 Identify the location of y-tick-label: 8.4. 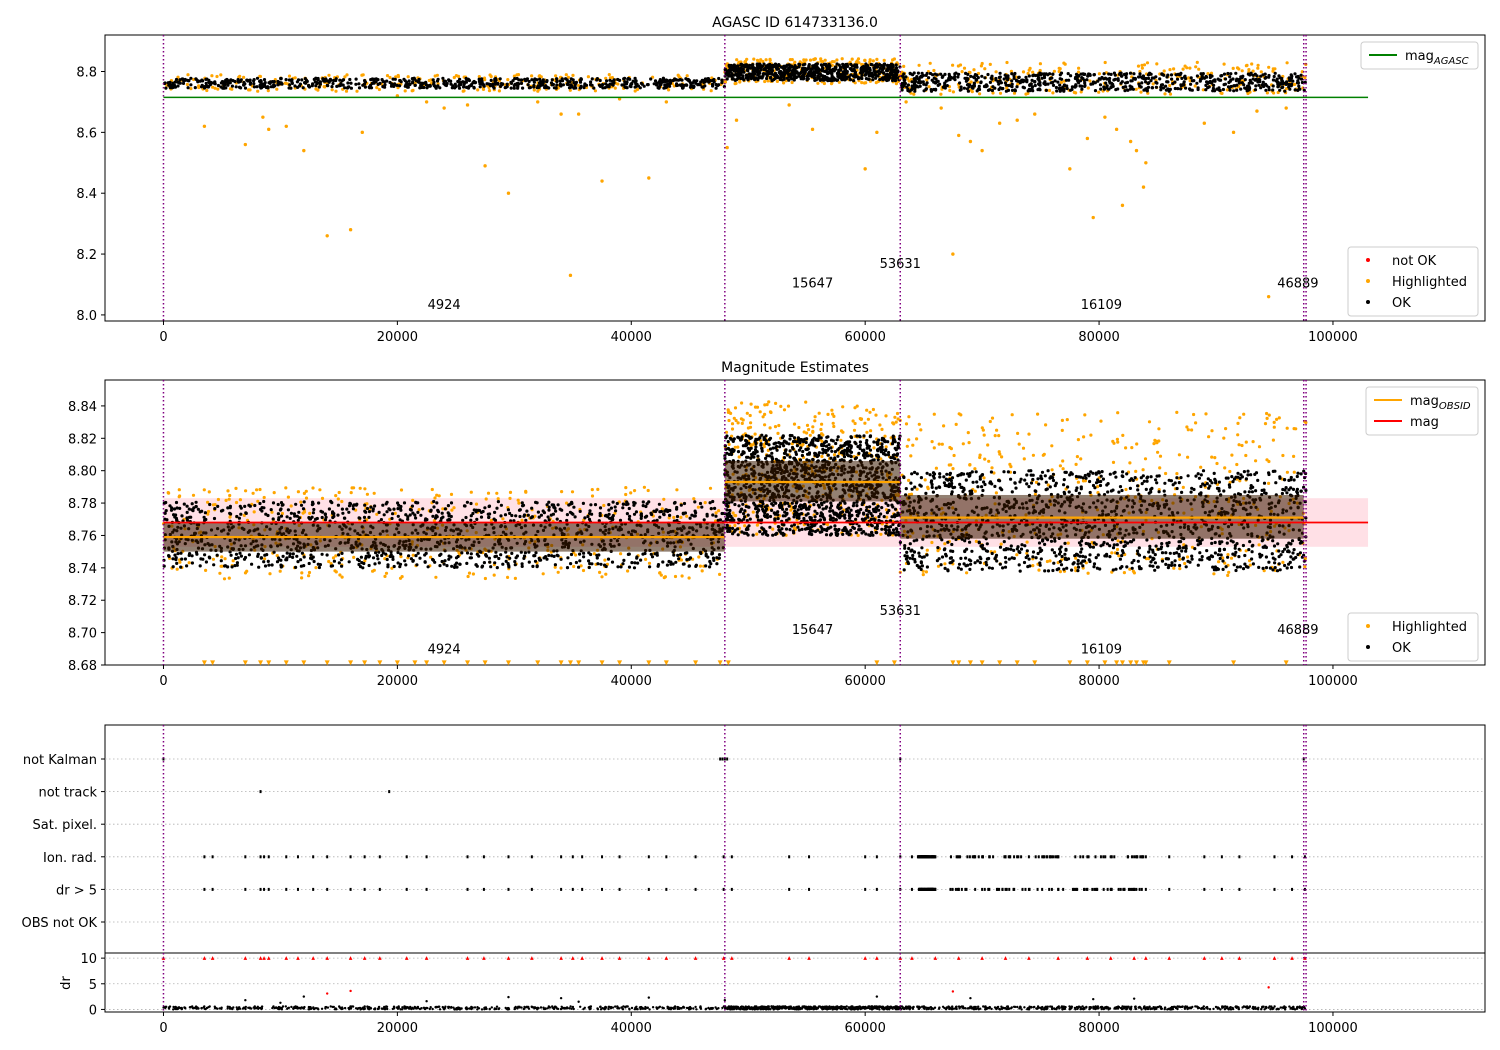
(86, 194).